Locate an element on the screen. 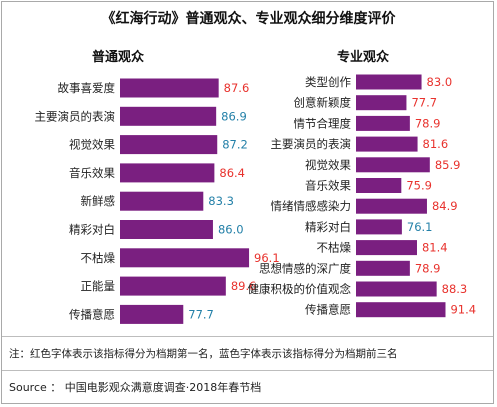  value-label: 75.9 is located at coordinates (419, 186).